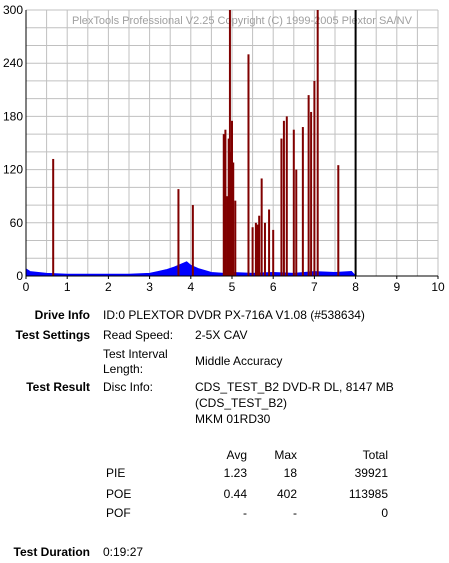 The image size is (449, 563). What do you see at coordinates (235, 494) in the screenshot?
I see `stats-row-poe-avg: 0.44` at bounding box center [235, 494].